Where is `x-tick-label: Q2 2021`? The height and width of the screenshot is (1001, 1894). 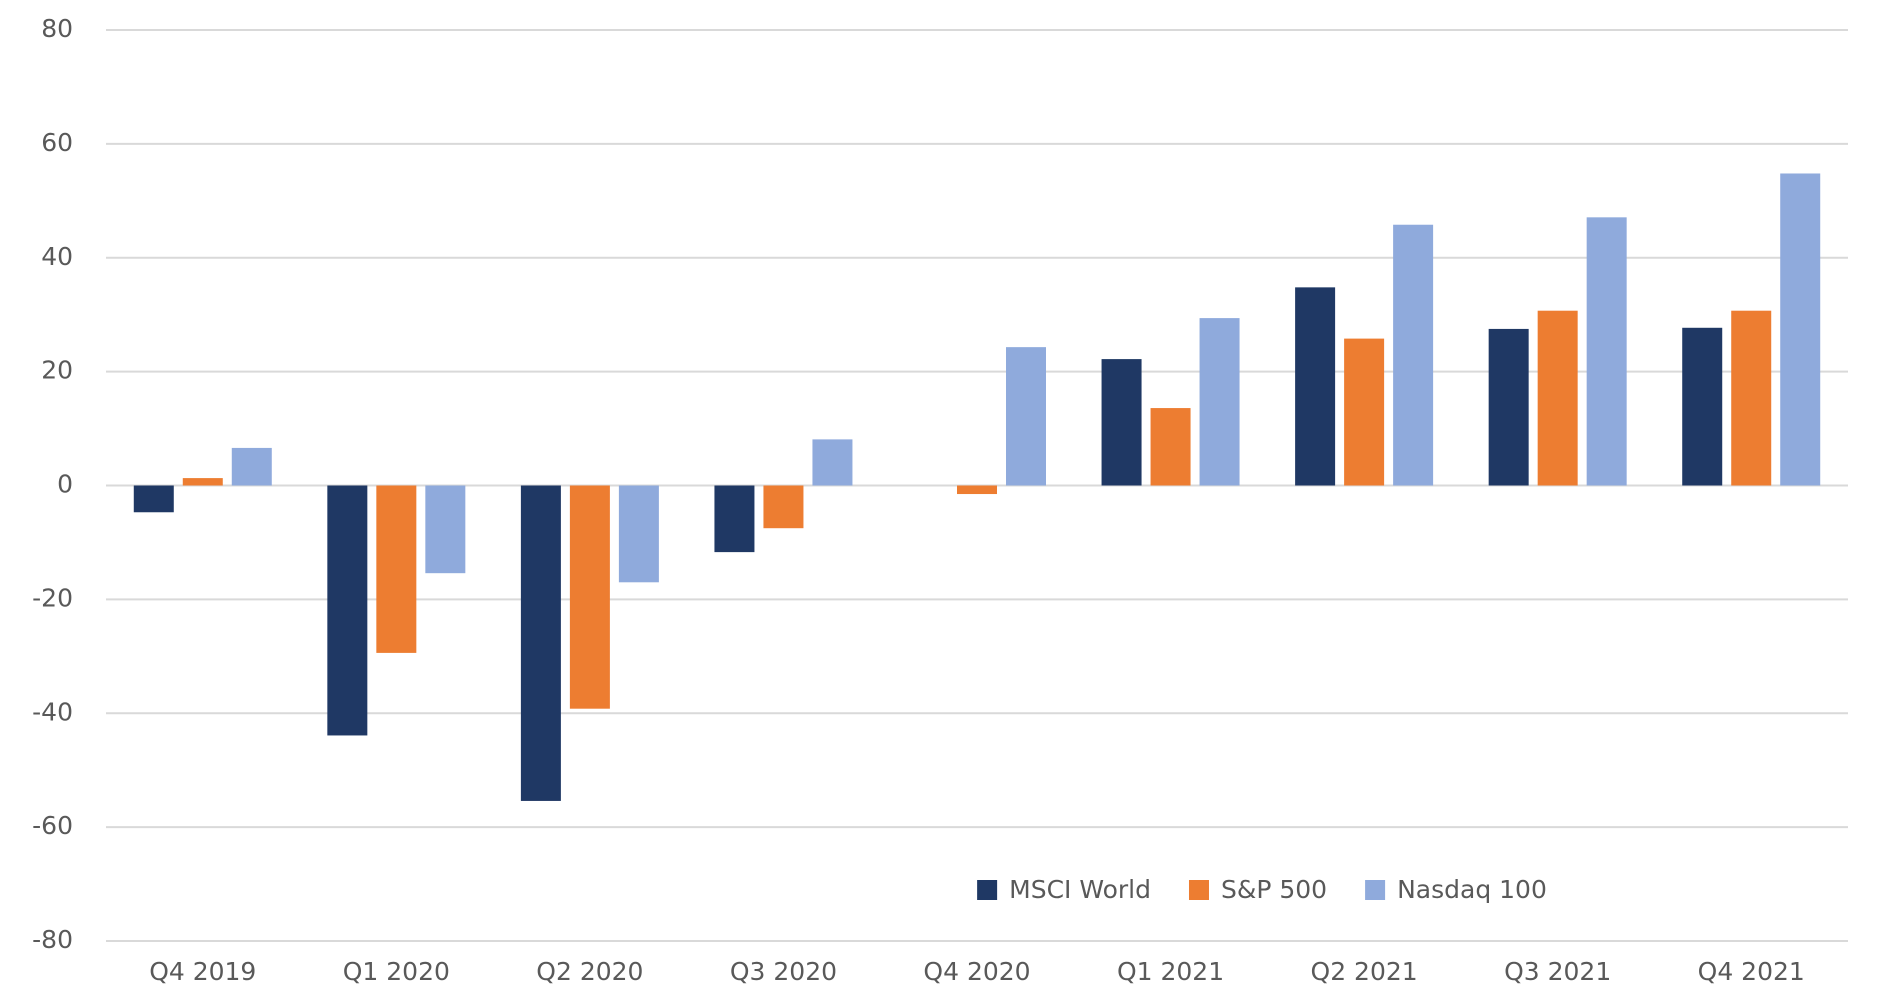
x-tick-label: Q2 2021 is located at coordinates (1364, 971).